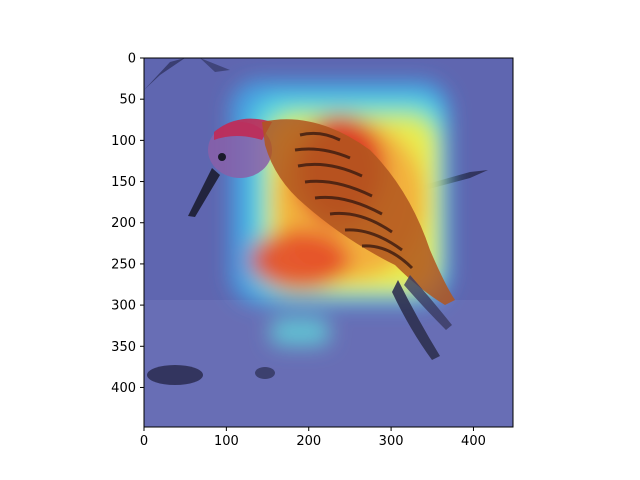  I want to click on y-tick-label: 50, so click(127, 100).